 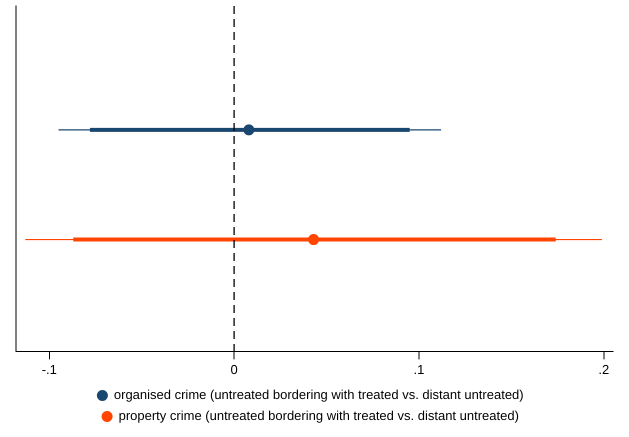 What do you see at coordinates (604, 369) in the screenshot?
I see `x-tick-label: .2` at bounding box center [604, 369].